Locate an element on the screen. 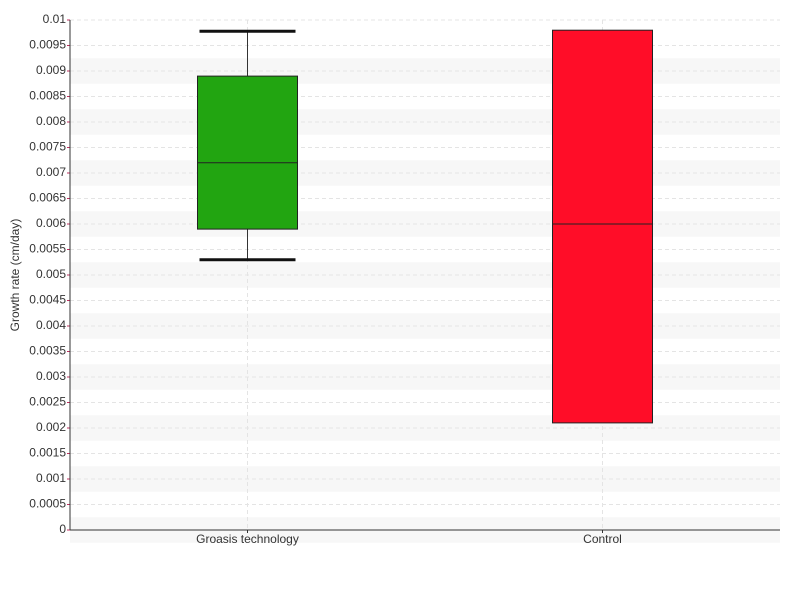  y-tick-label: 0.002 is located at coordinates (51, 427).